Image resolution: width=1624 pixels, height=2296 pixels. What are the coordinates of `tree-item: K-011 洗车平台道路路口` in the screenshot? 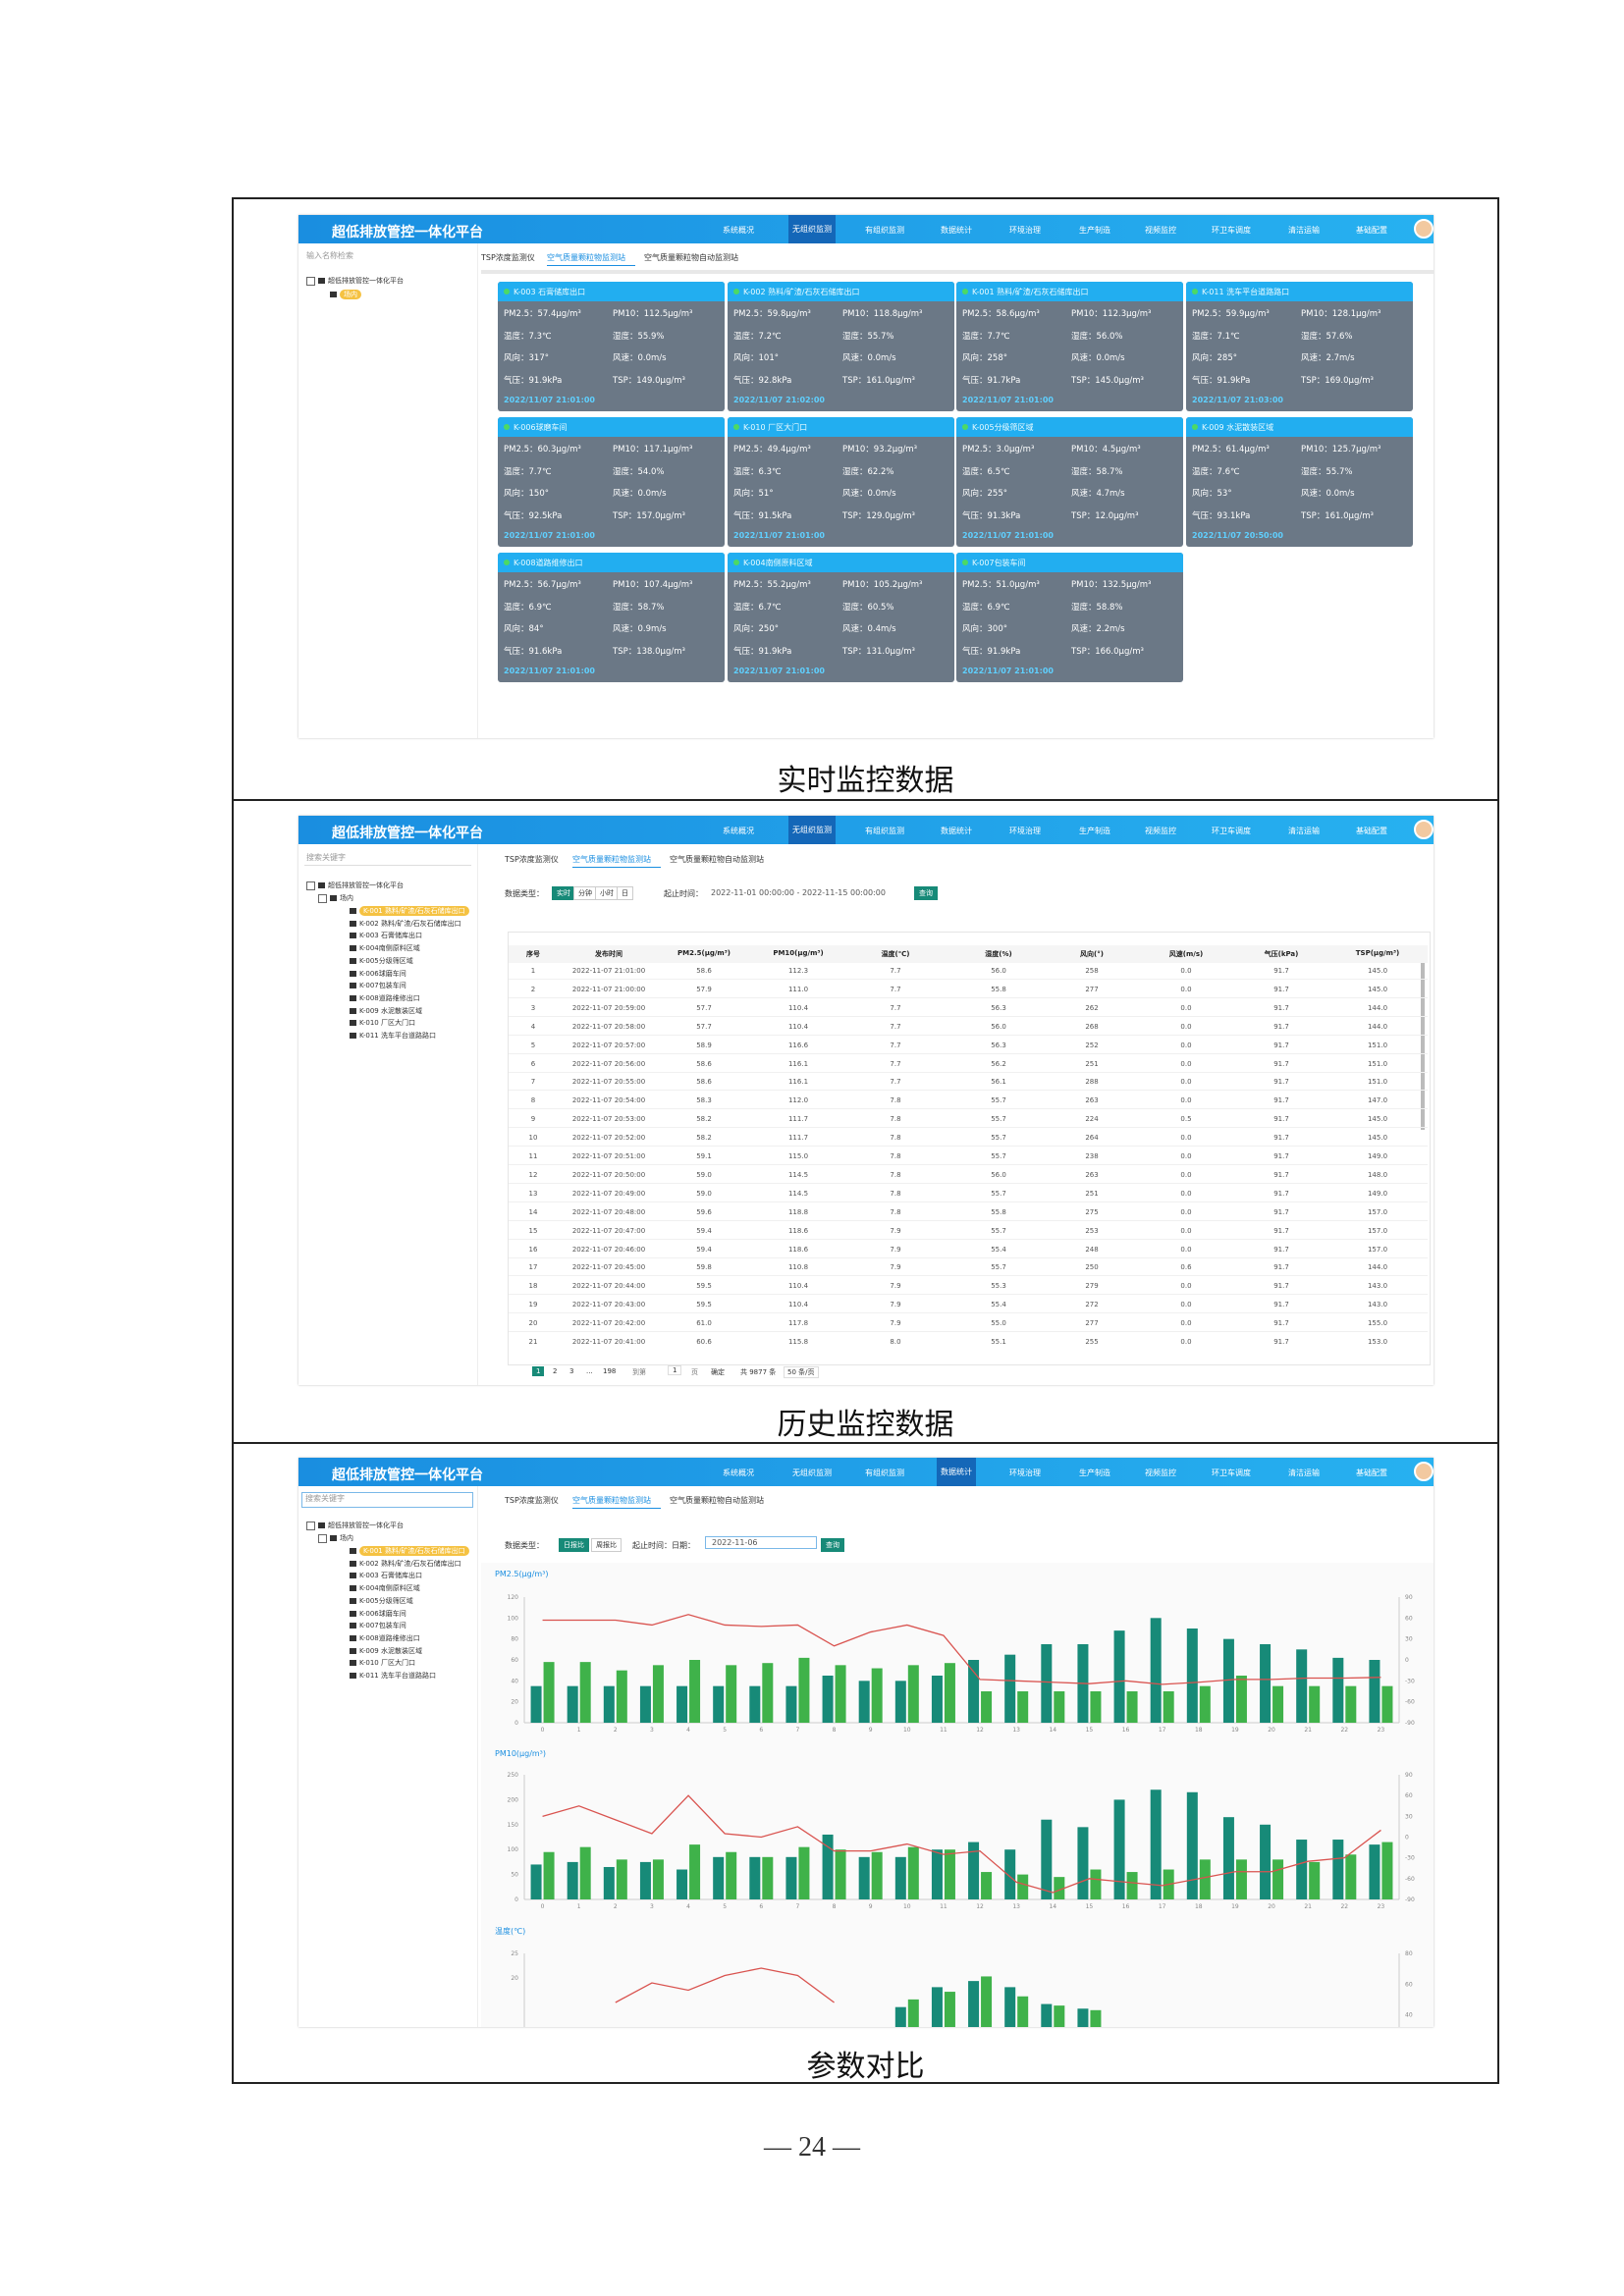 It's located at (397, 1036).